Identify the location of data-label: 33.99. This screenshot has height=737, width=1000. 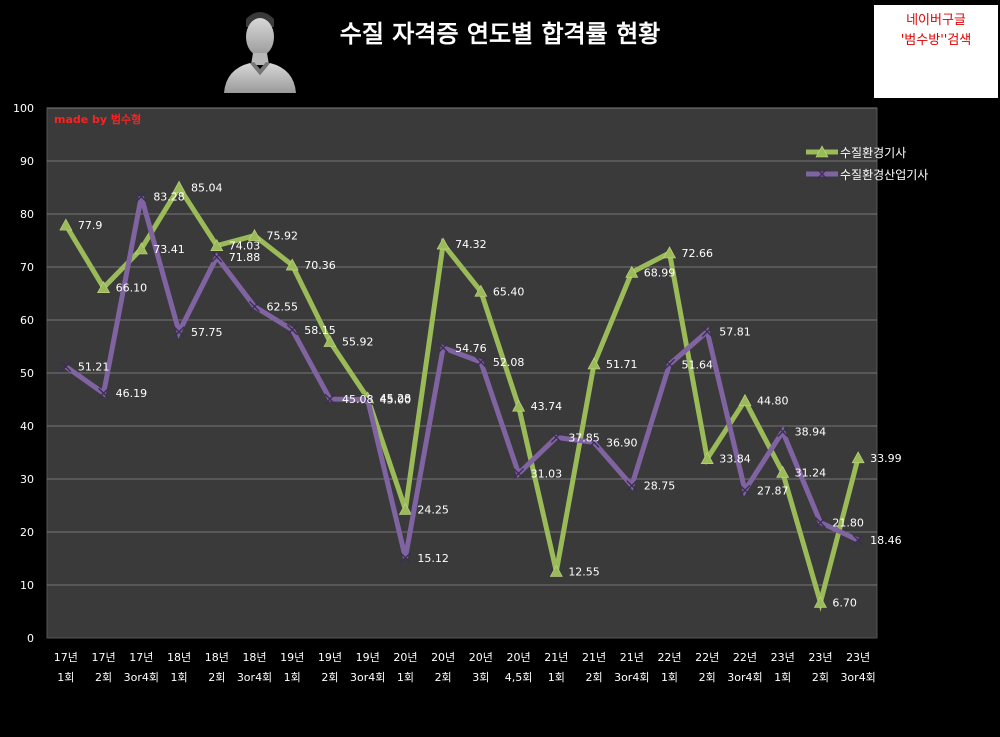
(886, 458).